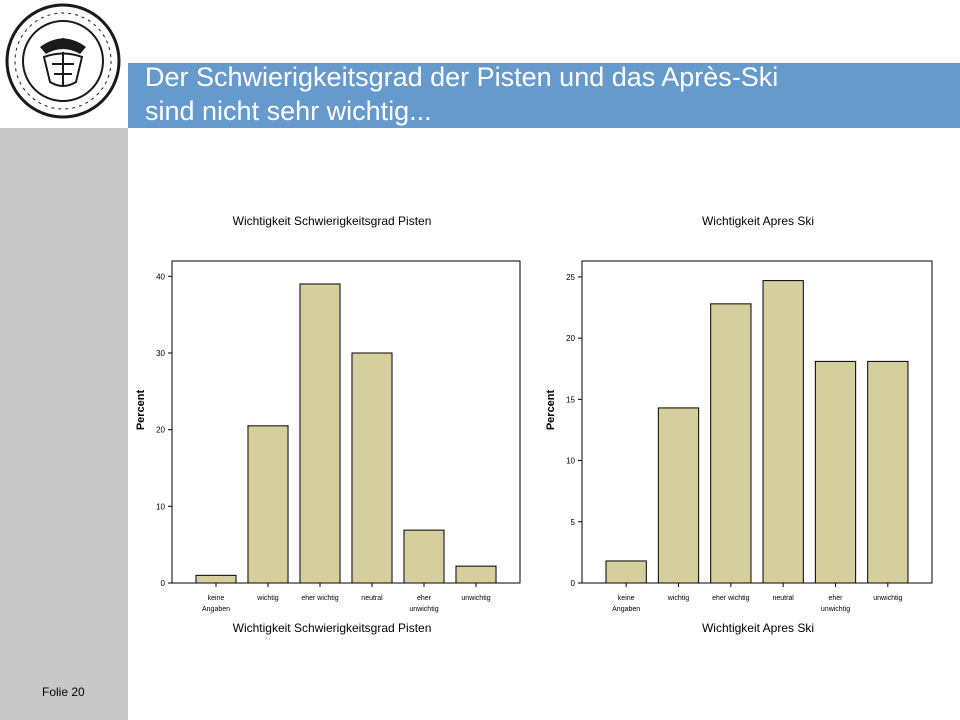  Describe the element at coordinates (573, 522) in the screenshot. I see `y-tick-label: 5` at that location.